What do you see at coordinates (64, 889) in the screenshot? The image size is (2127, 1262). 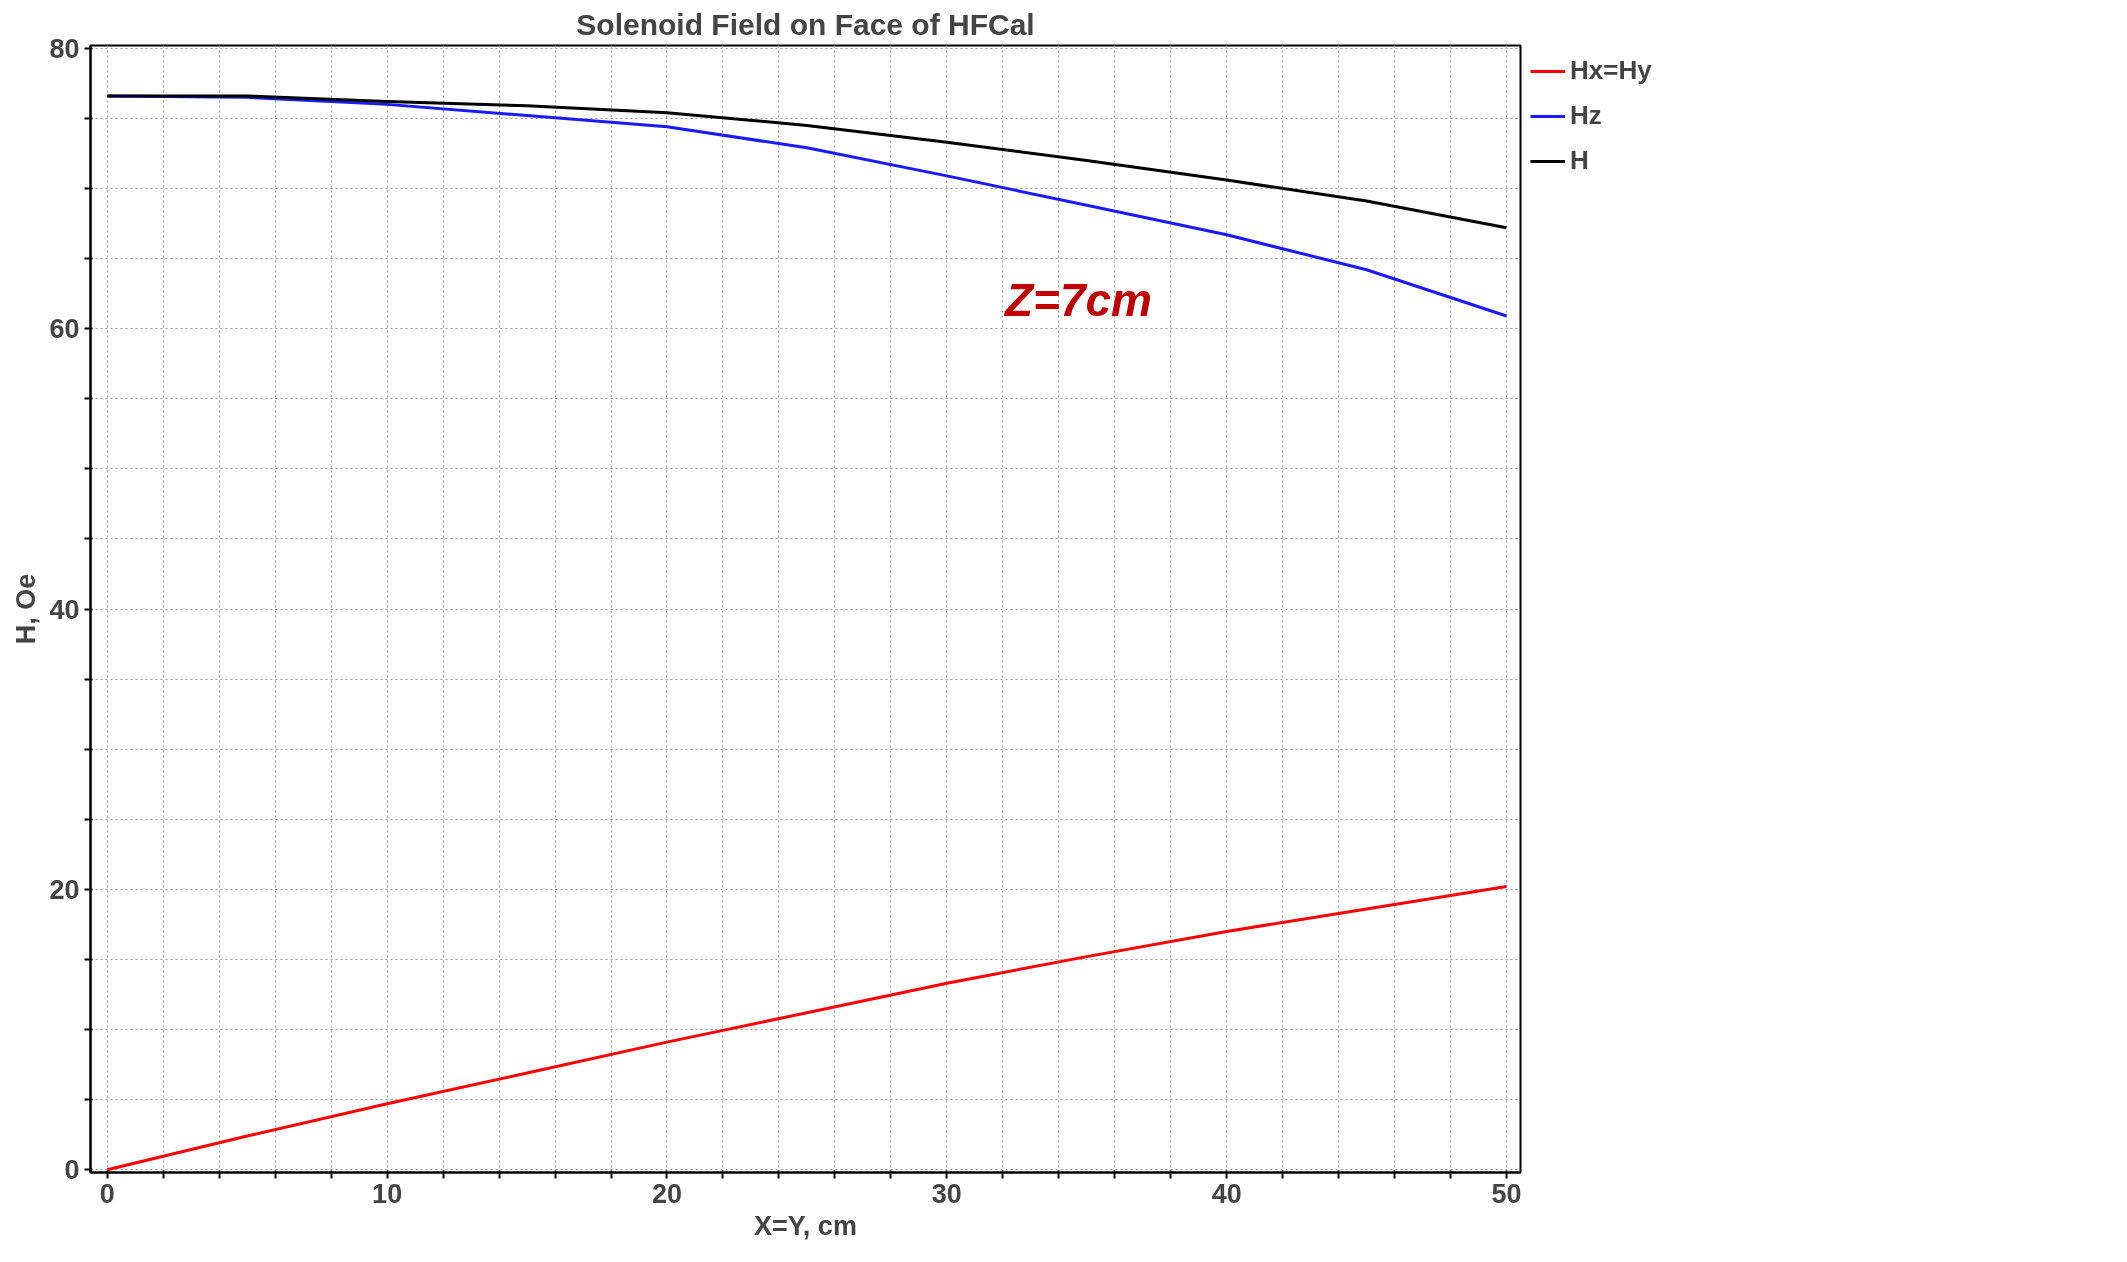 I see `y-tick-label: 20` at bounding box center [64, 889].